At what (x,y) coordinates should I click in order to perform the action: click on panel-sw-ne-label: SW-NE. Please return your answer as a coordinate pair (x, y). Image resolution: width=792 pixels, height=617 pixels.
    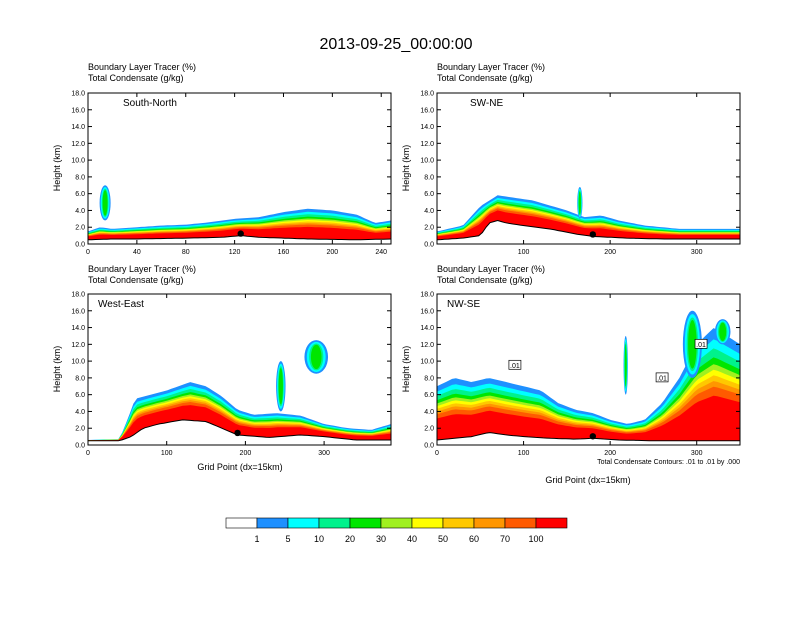
    Looking at the image, I should click on (486, 103).